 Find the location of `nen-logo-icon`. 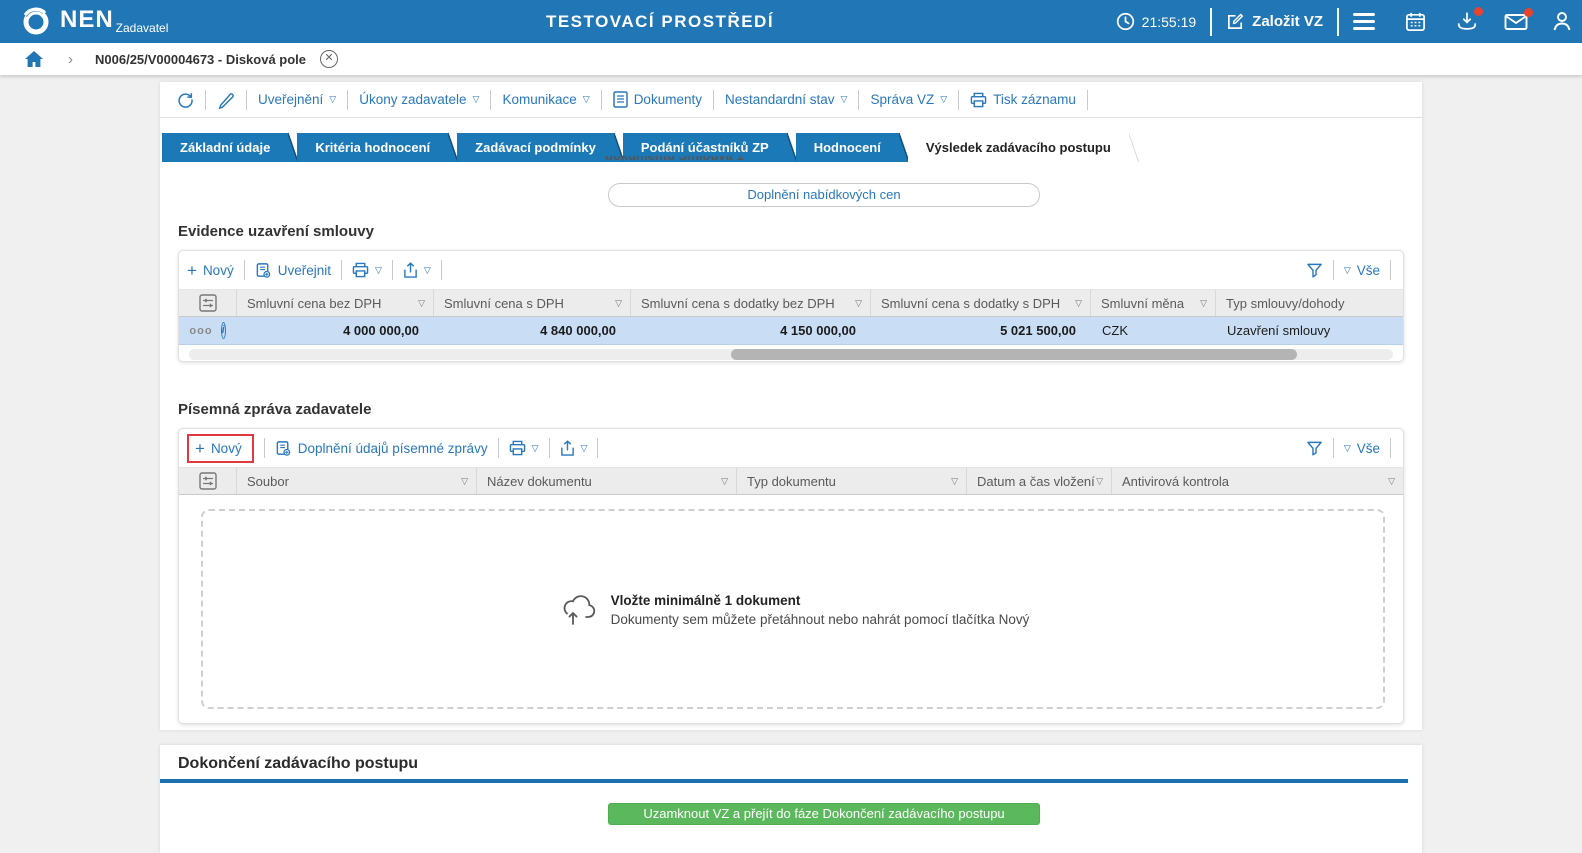

nen-logo-icon is located at coordinates (36, 21).